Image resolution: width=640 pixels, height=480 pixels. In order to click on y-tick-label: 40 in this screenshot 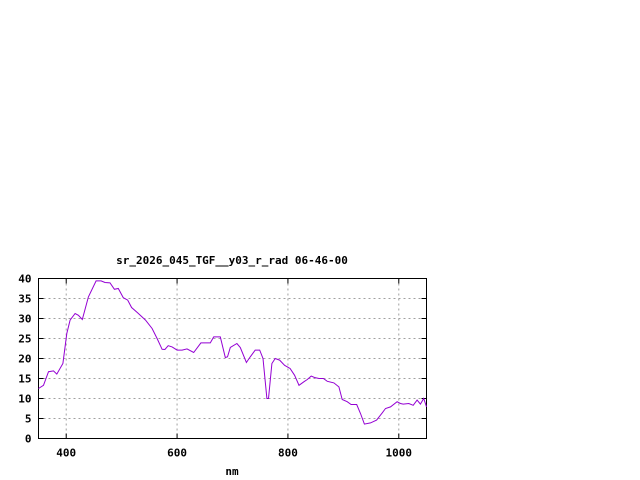, I will do `click(24, 279)`.